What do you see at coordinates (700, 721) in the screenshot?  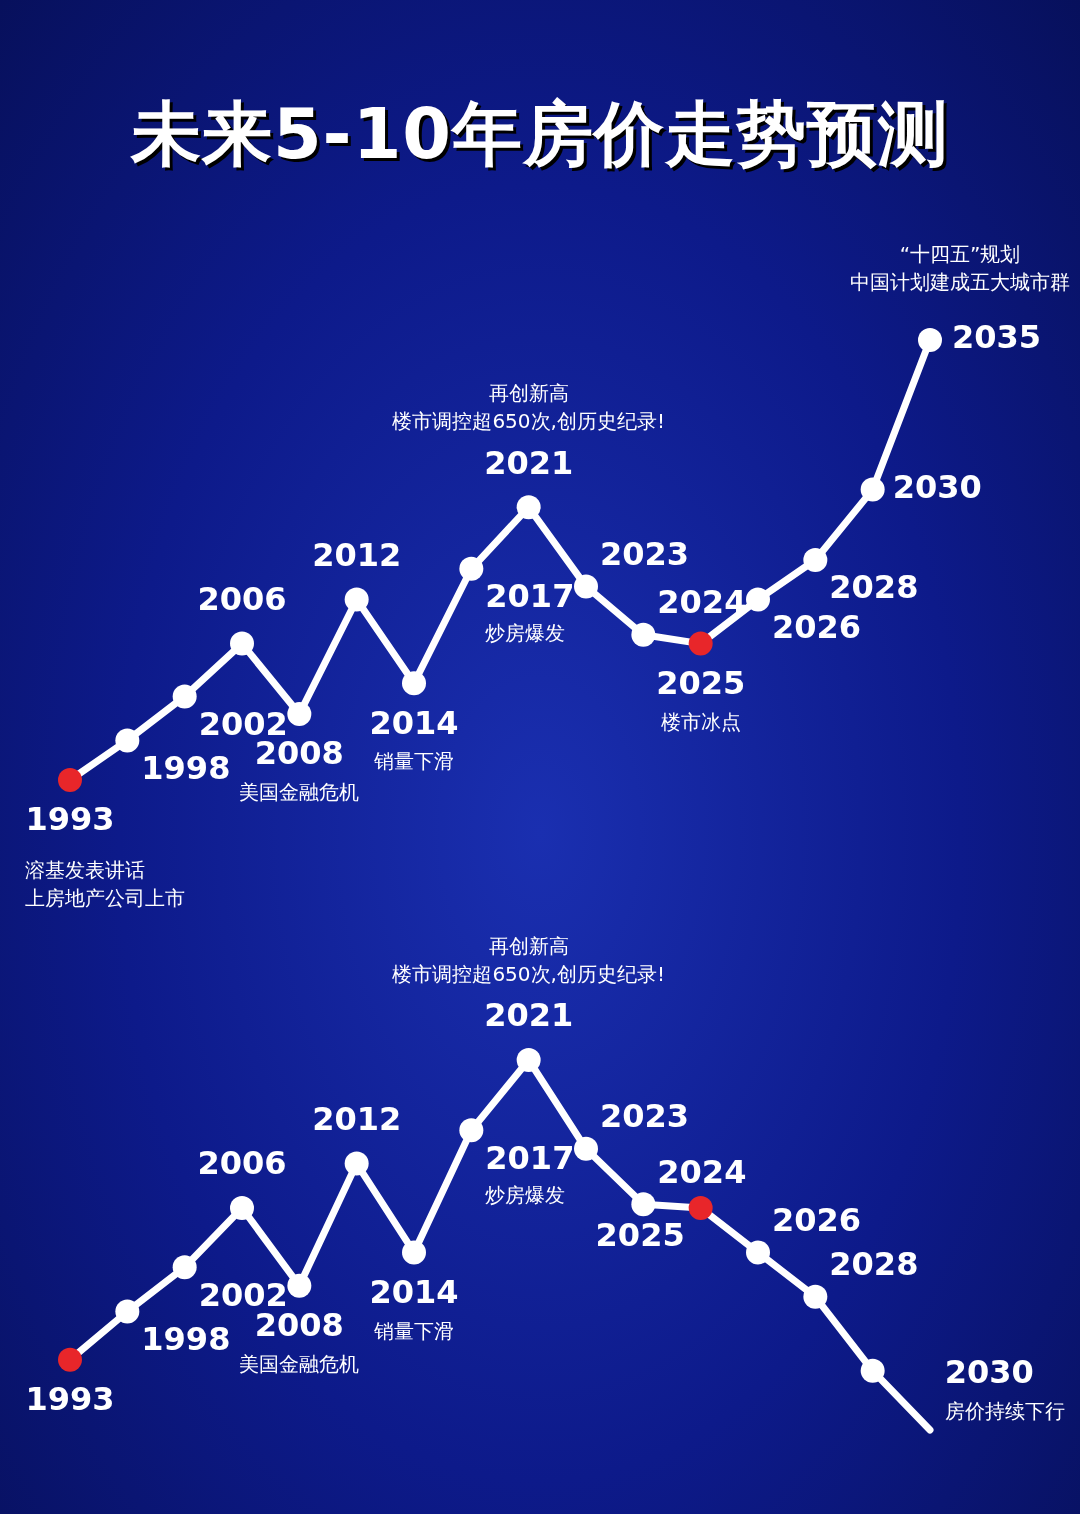 I see `annotation: 楼市冰点` at bounding box center [700, 721].